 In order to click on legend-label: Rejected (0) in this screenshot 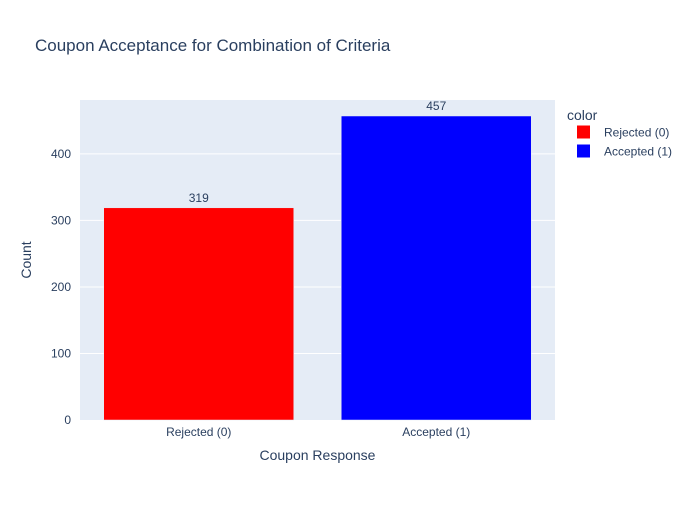, I will do `click(636, 133)`.